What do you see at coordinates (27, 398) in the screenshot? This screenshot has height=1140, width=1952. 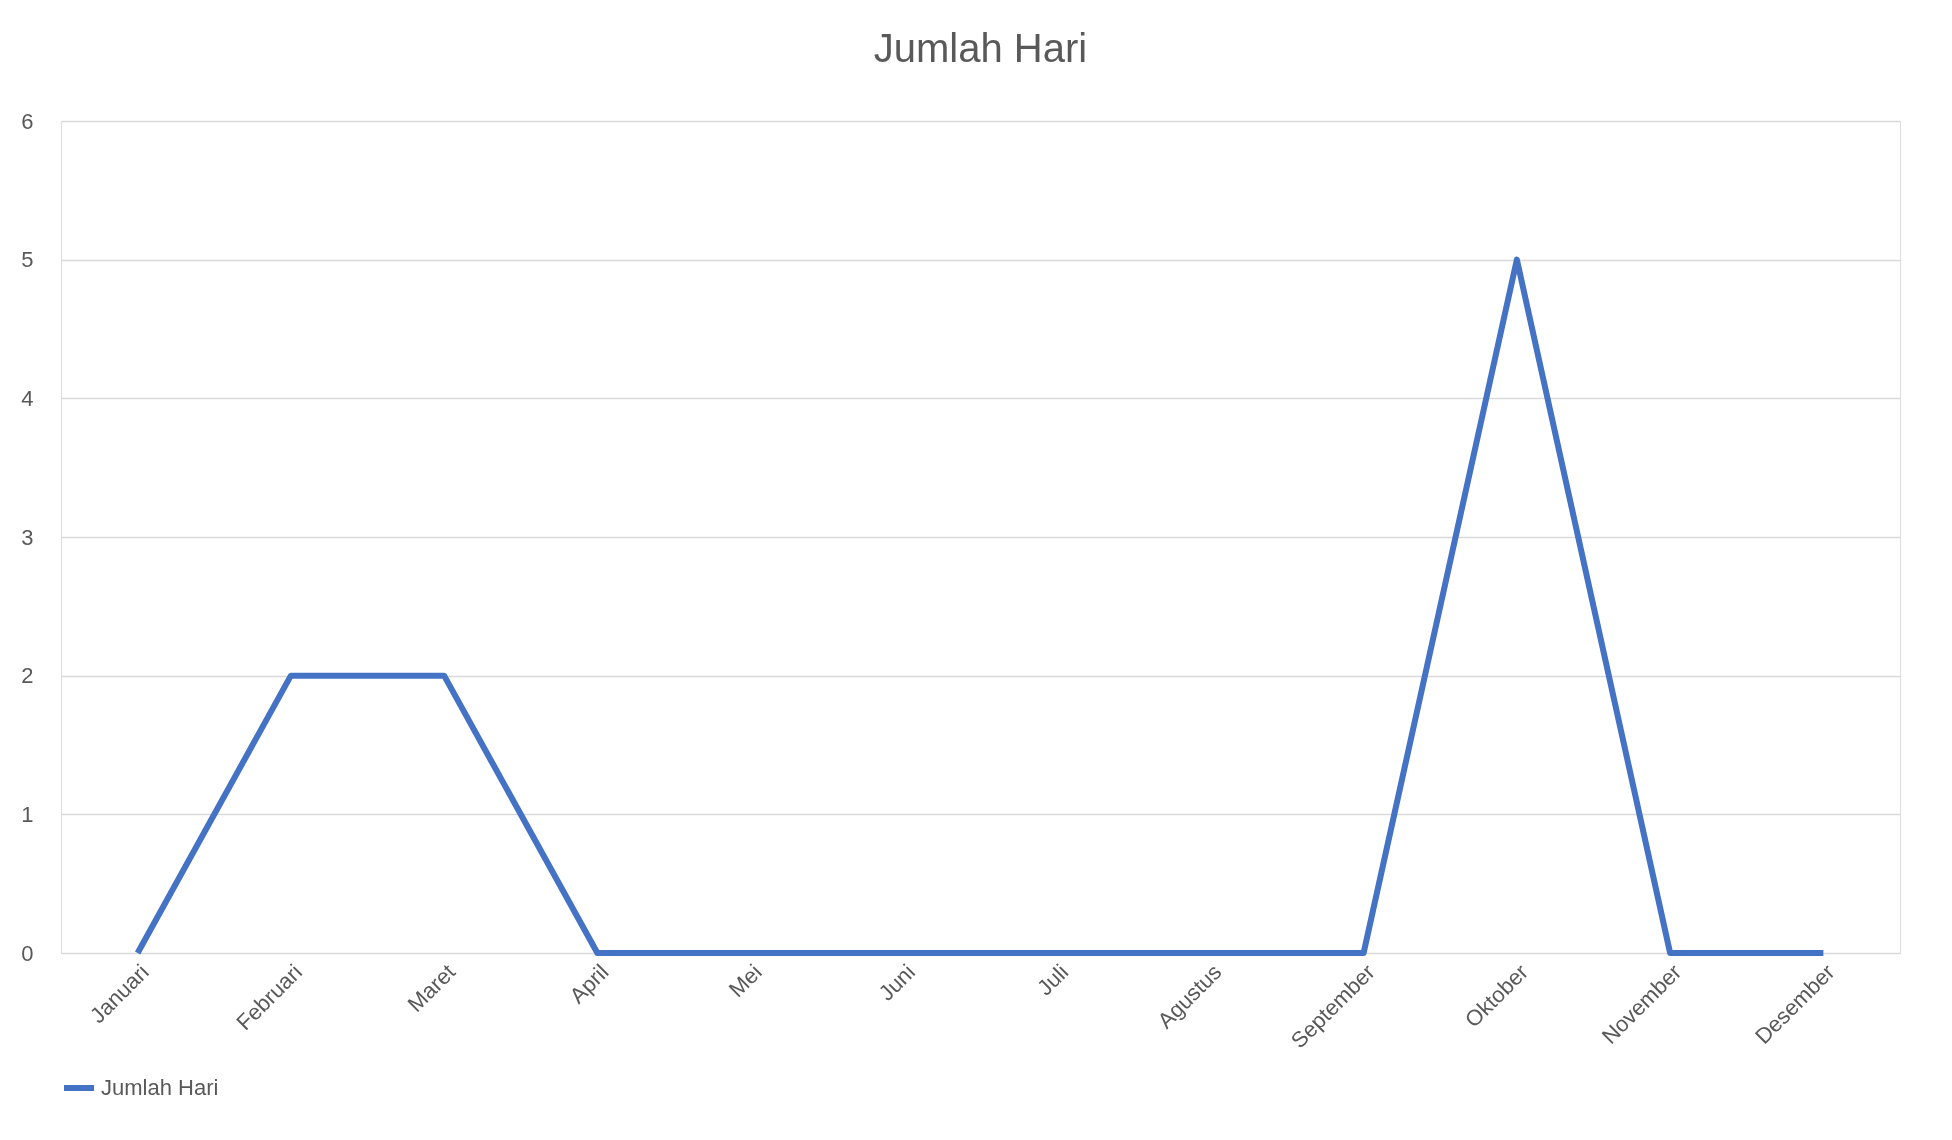 I see `y-tick-label: 4` at bounding box center [27, 398].